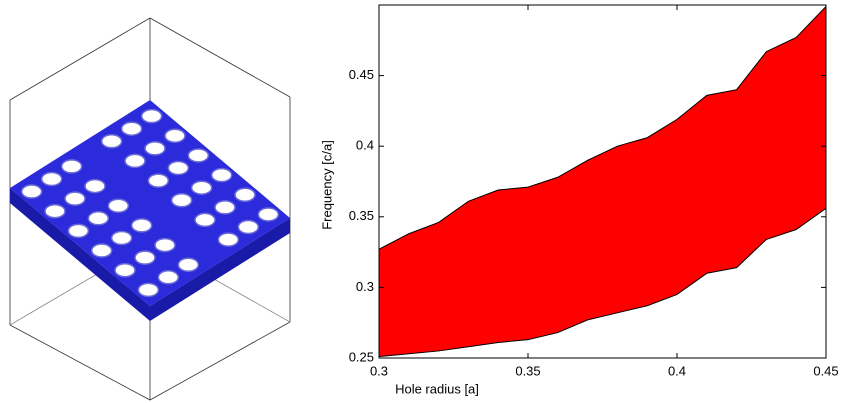 The image size is (845, 403). What do you see at coordinates (677, 370) in the screenshot?
I see `x-tick-label: 0.4` at bounding box center [677, 370].